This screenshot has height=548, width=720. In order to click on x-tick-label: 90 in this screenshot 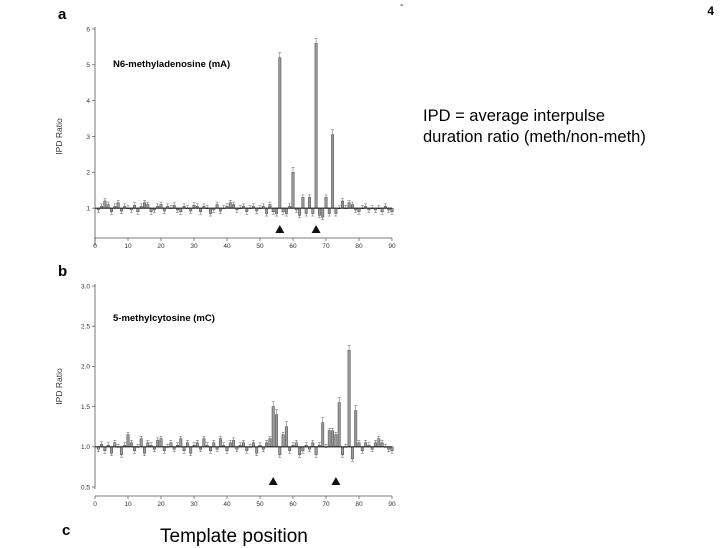, I will do `click(392, 504)`.